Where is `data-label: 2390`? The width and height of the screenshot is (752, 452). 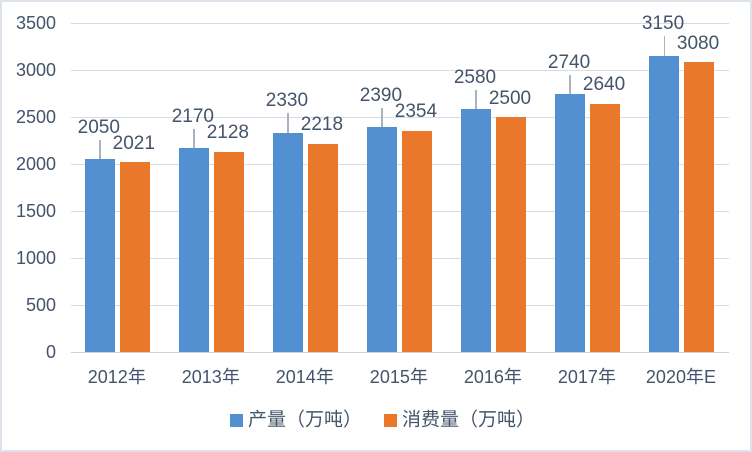 data-label: 2390 is located at coordinates (381, 95).